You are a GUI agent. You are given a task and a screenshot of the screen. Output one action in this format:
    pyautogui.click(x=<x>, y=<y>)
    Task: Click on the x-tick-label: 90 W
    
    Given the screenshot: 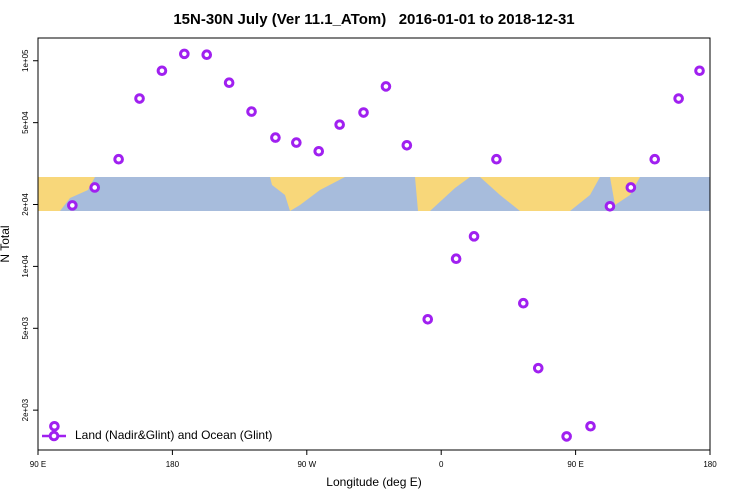 What is the action you would take?
    pyautogui.click(x=306, y=464)
    